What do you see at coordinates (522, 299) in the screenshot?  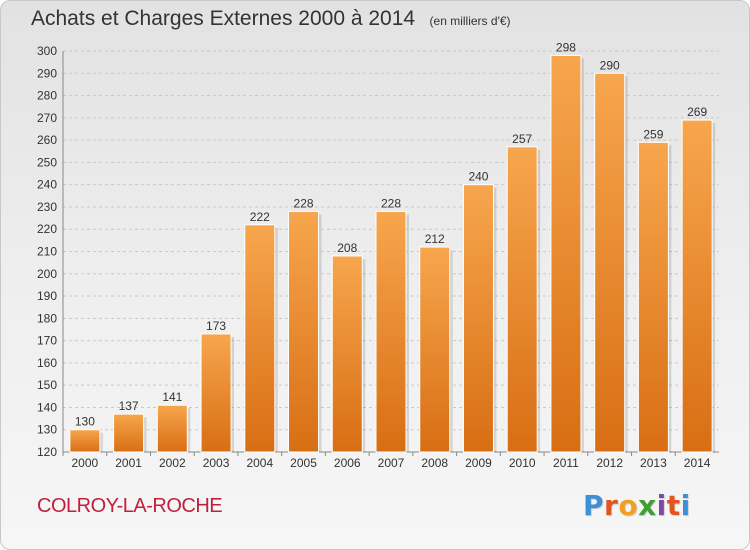 I see `bar-2010` at bounding box center [522, 299].